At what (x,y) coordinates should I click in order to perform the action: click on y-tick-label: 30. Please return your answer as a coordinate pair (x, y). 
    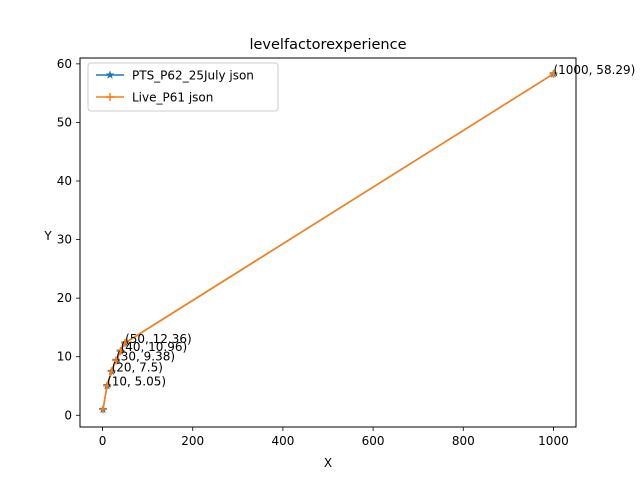
    Looking at the image, I should click on (64, 240).